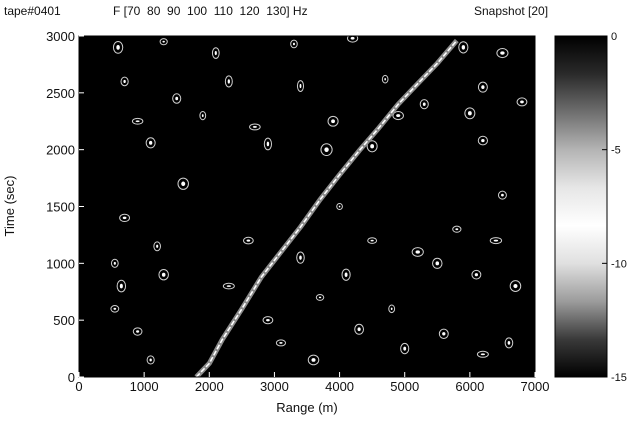  What do you see at coordinates (60, 150) in the screenshot?
I see `y-tick-label: 2000` at bounding box center [60, 150].